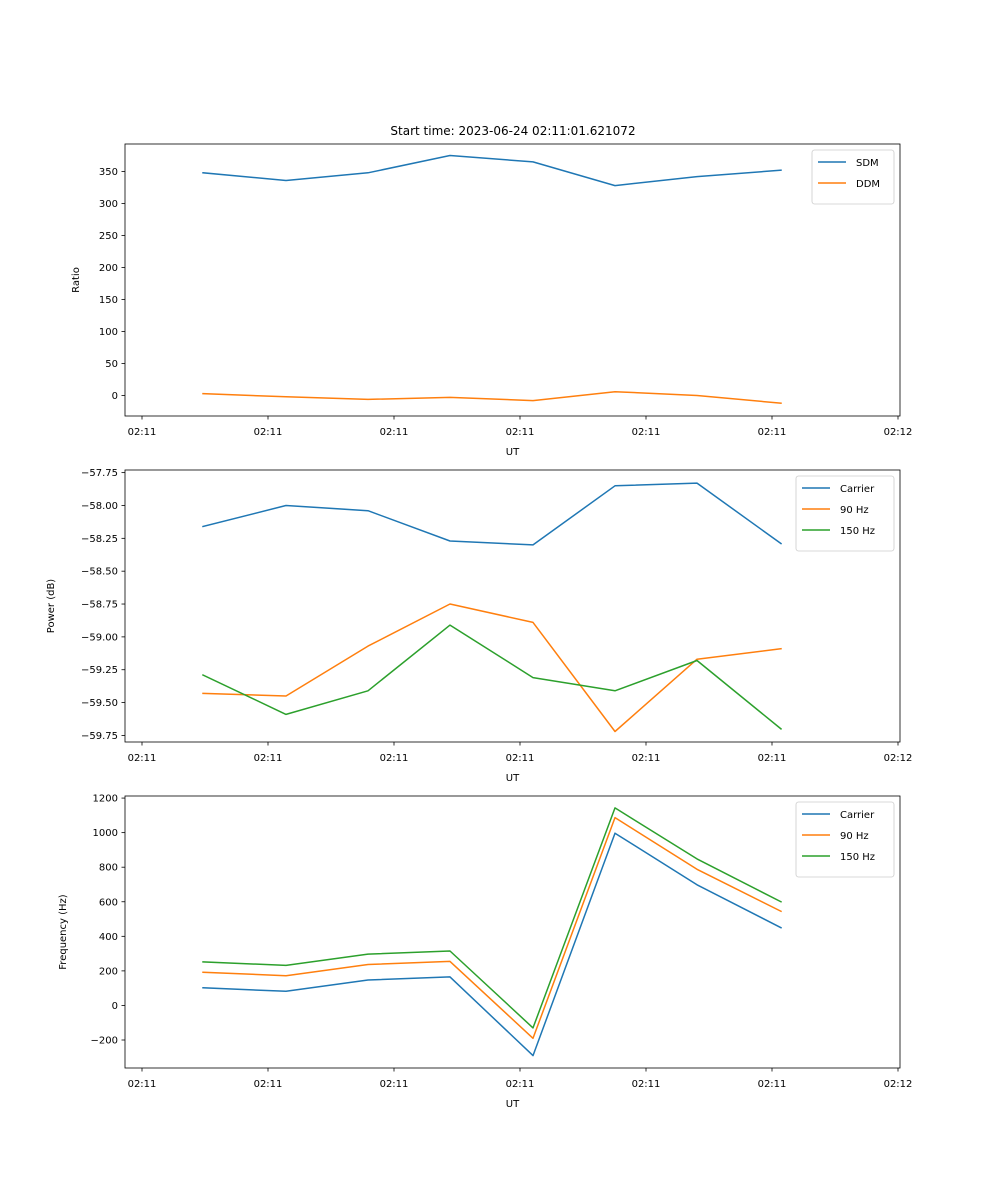 The image size is (1000, 1200). Describe the element at coordinates (111, 364) in the screenshot. I see `y-tick-label: 50` at that location.